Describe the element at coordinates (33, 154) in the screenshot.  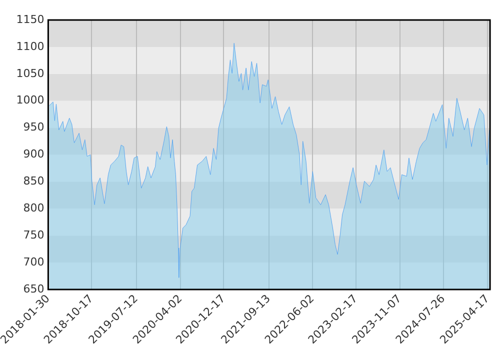
I see `y-tick-label: 900` at that location.